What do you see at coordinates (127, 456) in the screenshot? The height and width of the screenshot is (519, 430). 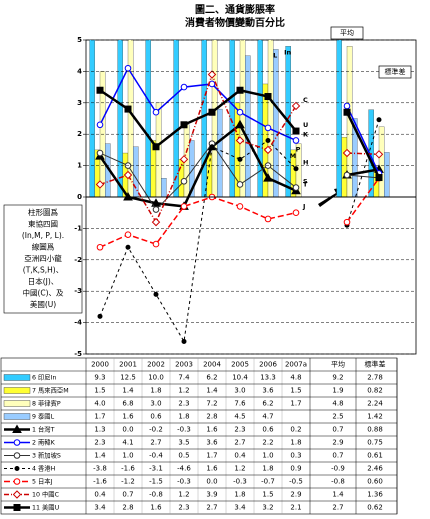 I see `table-cell: 1.0` at bounding box center [127, 456].